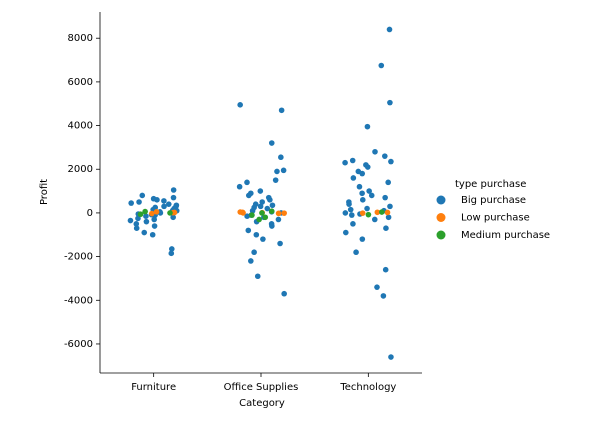 This screenshot has width=589, height=423. Describe the element at coordinates (78, 300) in the screenshot. I see `y-tick-label: -4000` at that location.